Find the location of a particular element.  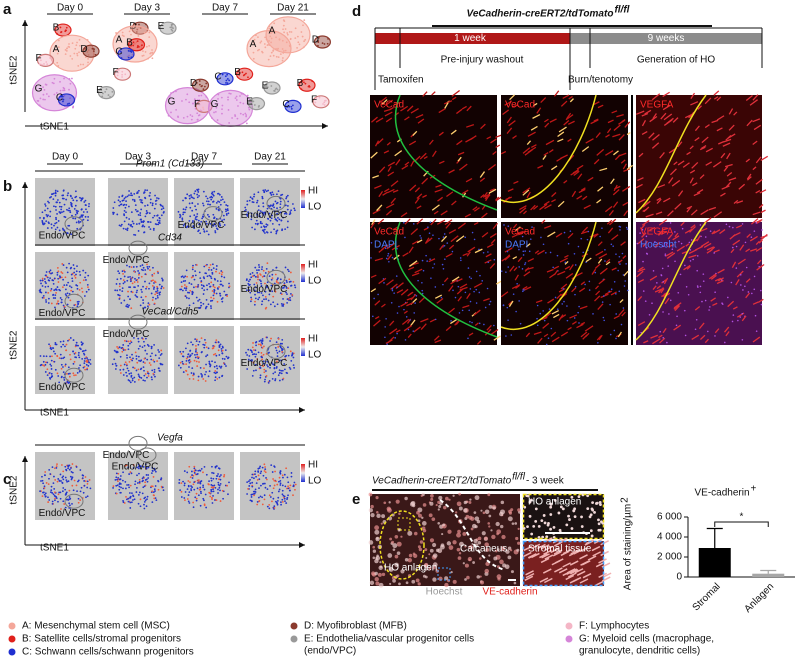

panel-label: a is located at coordinates (7, 9).